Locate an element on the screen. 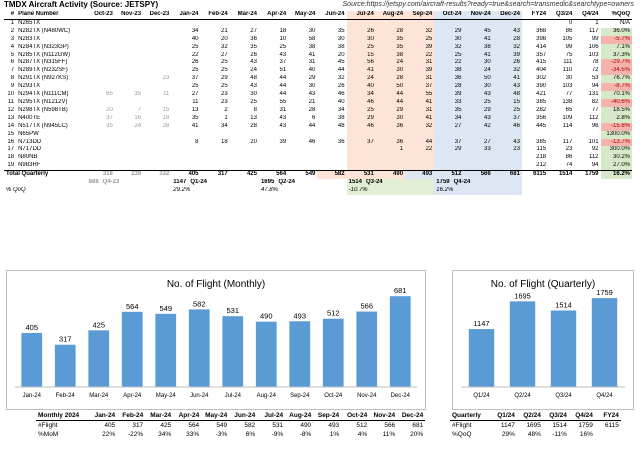  qoq-value: 16.2% is located at coordinates (478, 190).